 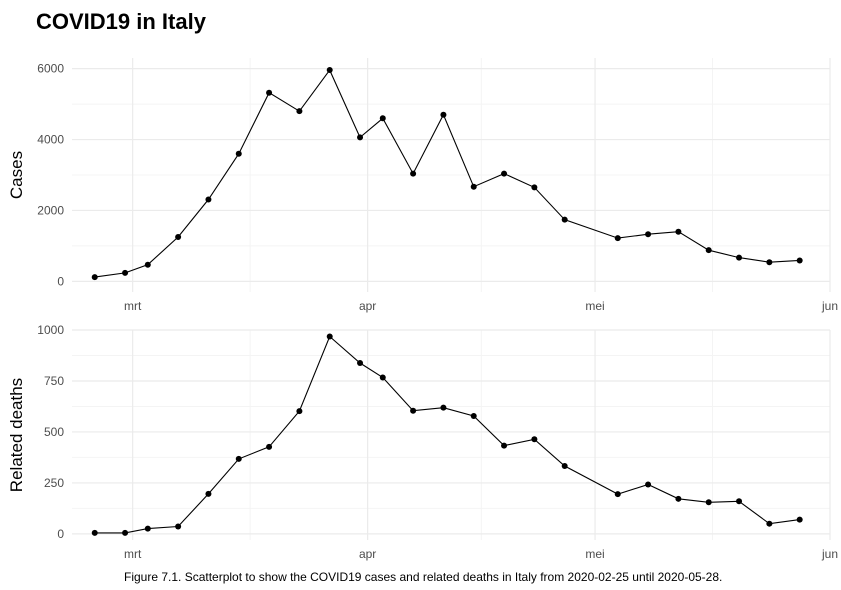 What do you see at coordinates (50, 330) in the screenshot?
I see `y-tick-label: 1000` at bounding box center [50, 330].